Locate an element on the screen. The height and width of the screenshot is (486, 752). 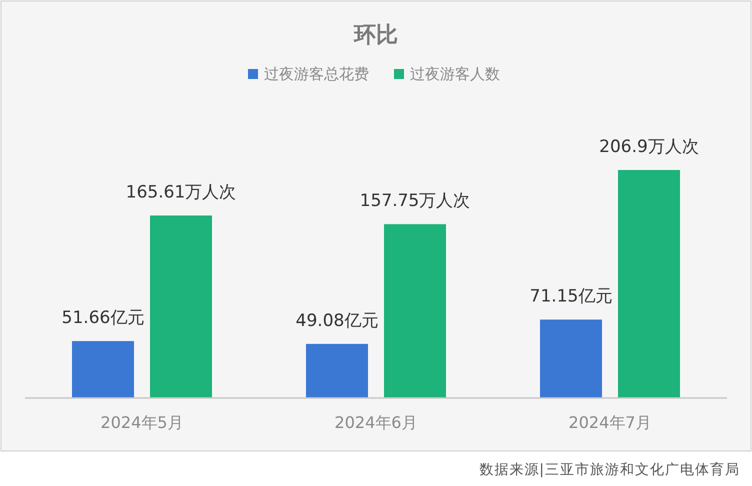
source-note: 数据来源|三亚市旅游和文化广电体育局 is located at coordinates (609, 469).